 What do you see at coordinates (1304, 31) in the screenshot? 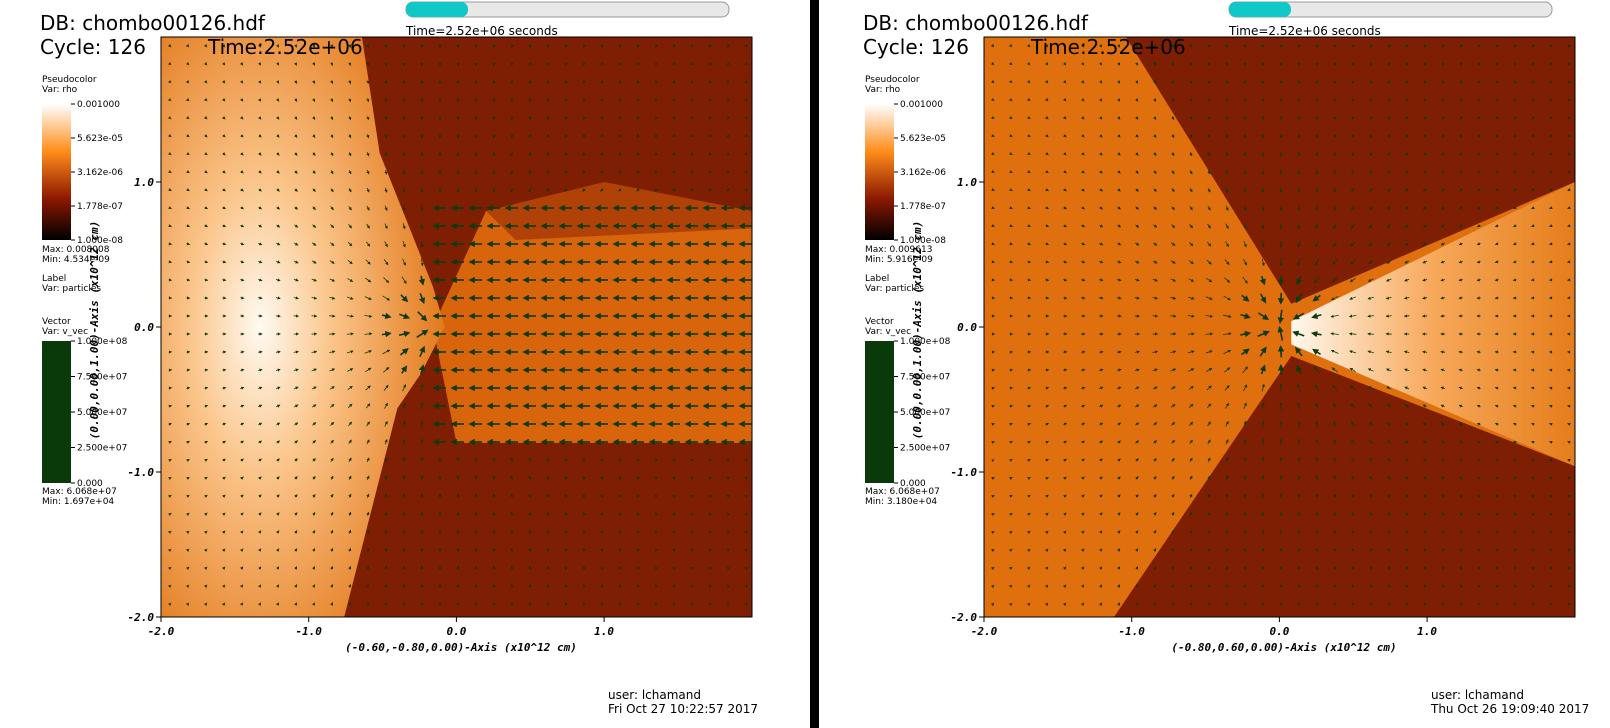
I see `time-slider-label: Time=2.52e+06 seconds` at bounding box center [1304, 31].